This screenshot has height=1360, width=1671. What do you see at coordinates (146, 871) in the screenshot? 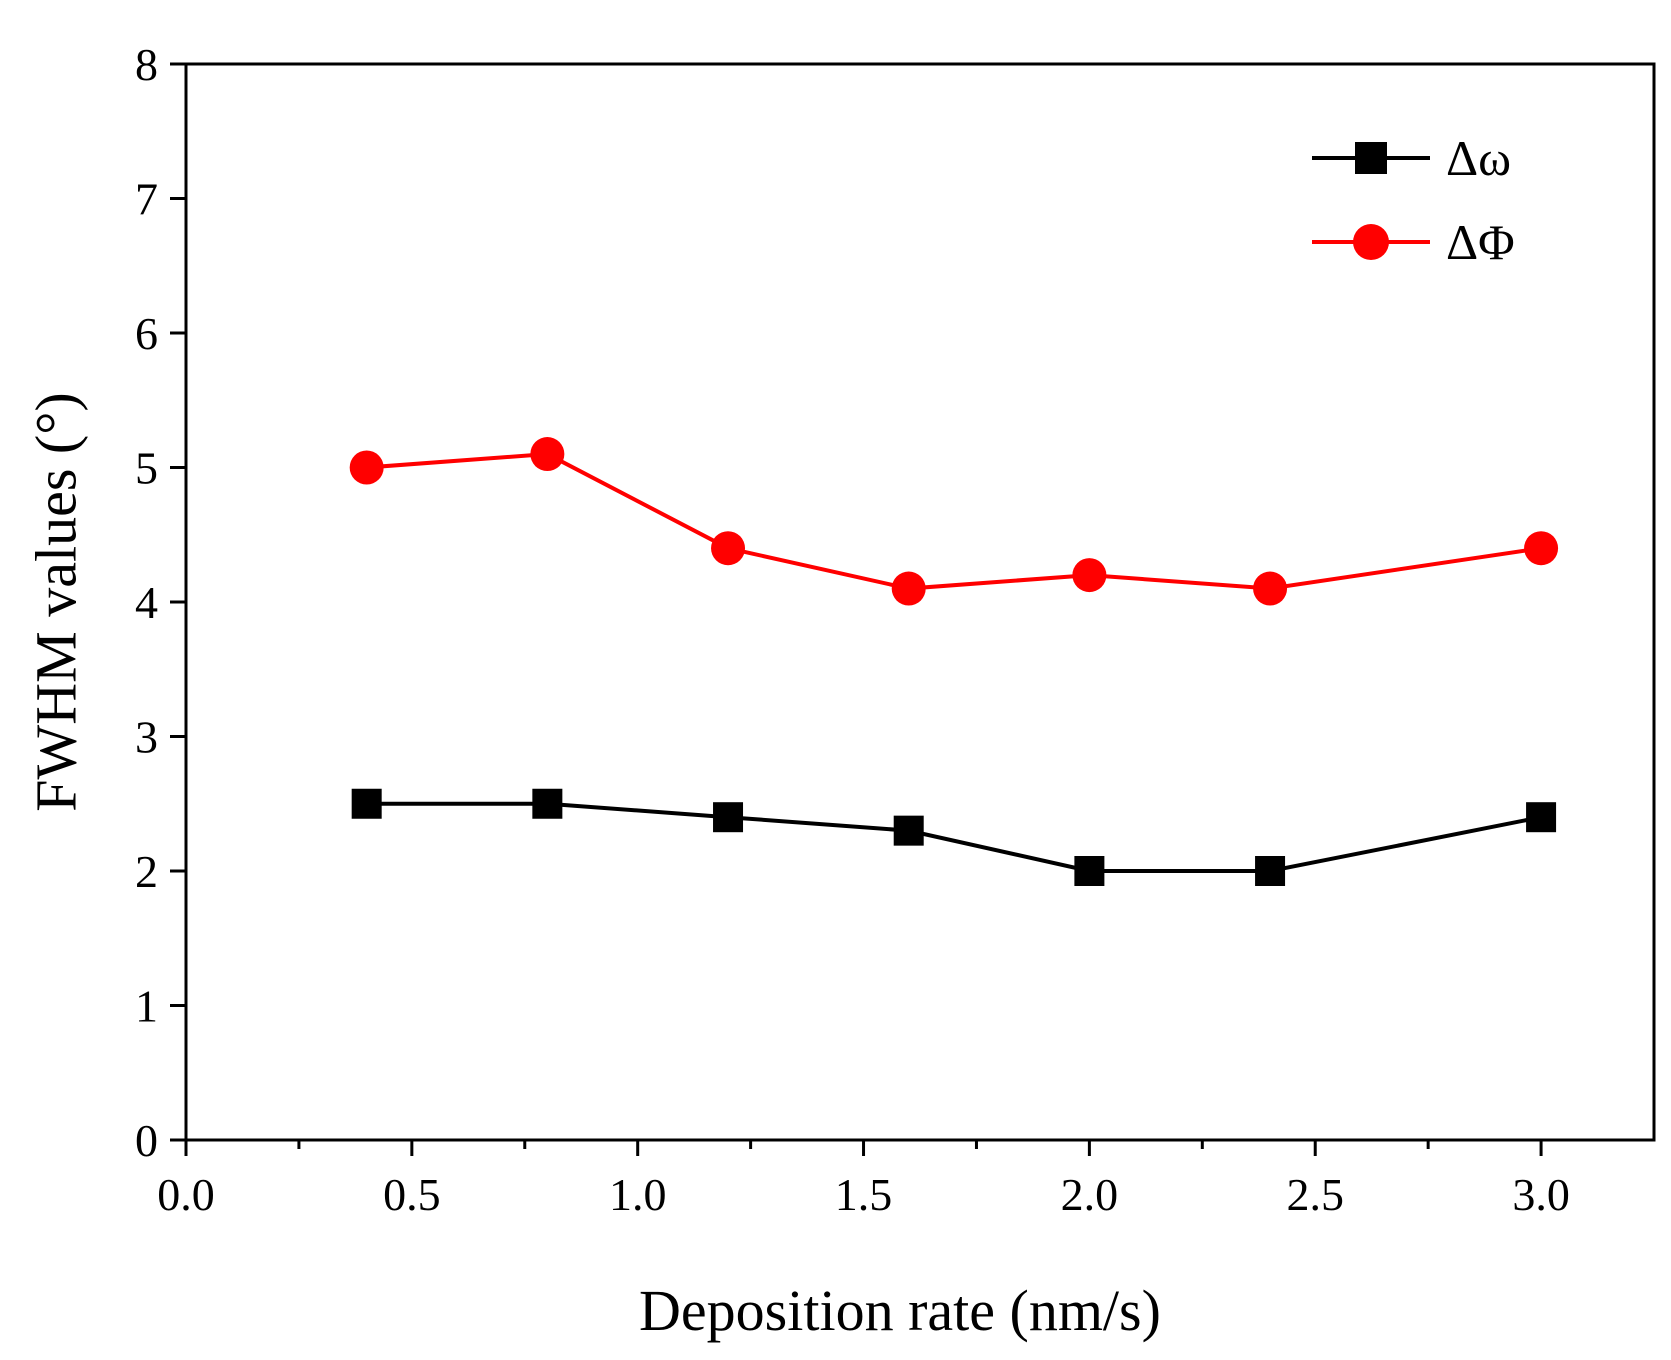
I see `y-tick-label: 2` at bounding box center [146, 871].